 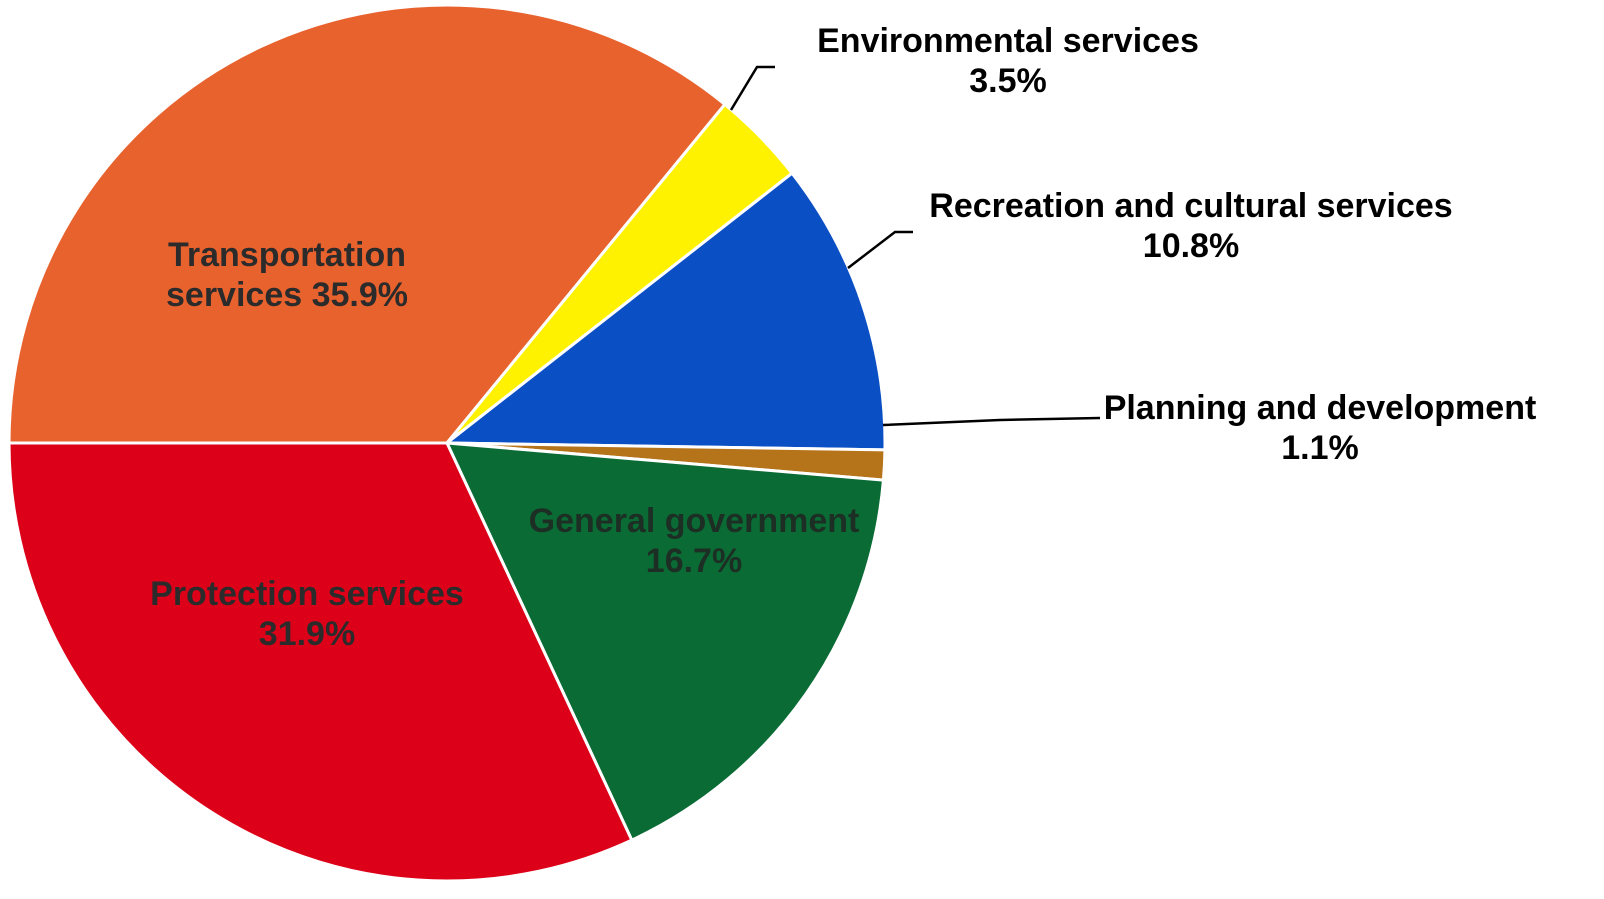 What do you see at coordinates (915, 246) in the screenshot?
I see `leader-lines` at bounding box center [915, 246].